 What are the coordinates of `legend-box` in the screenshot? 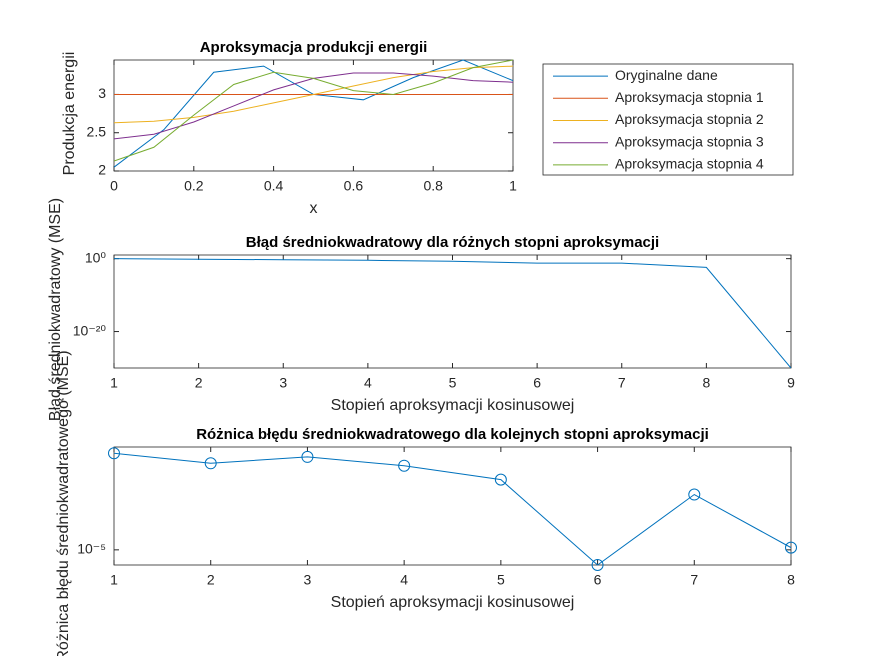 It's located at (668, 119).